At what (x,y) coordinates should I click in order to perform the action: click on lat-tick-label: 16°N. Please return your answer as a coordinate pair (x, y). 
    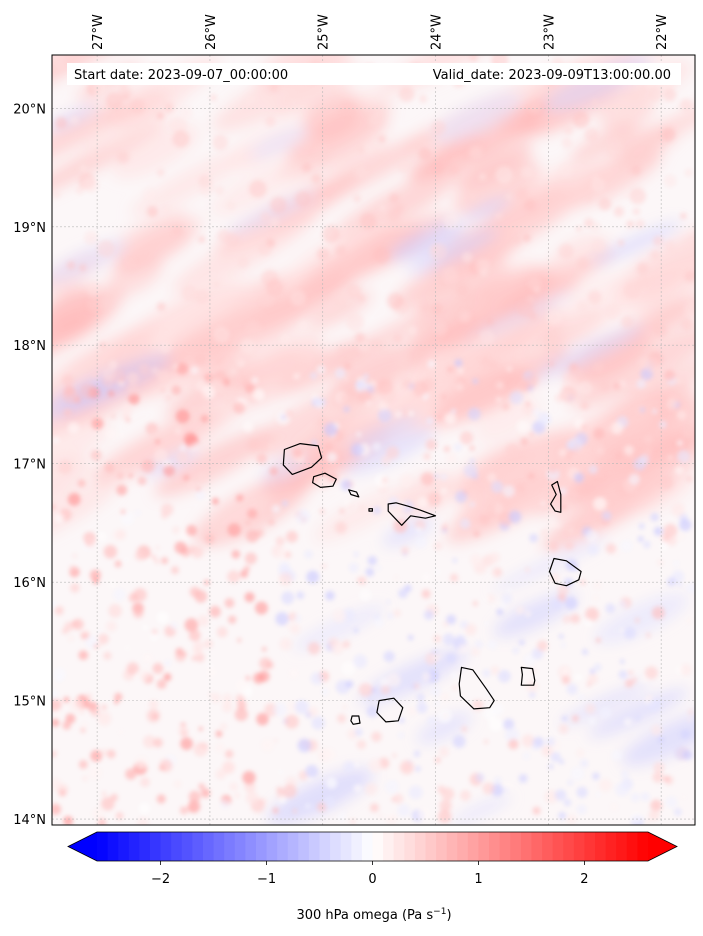
    Looking at the image, I should click on (29, 583).